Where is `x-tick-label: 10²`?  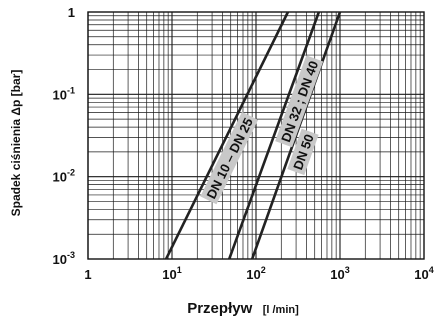 x-tick-label: 10² is located at coordinates (255, 273).